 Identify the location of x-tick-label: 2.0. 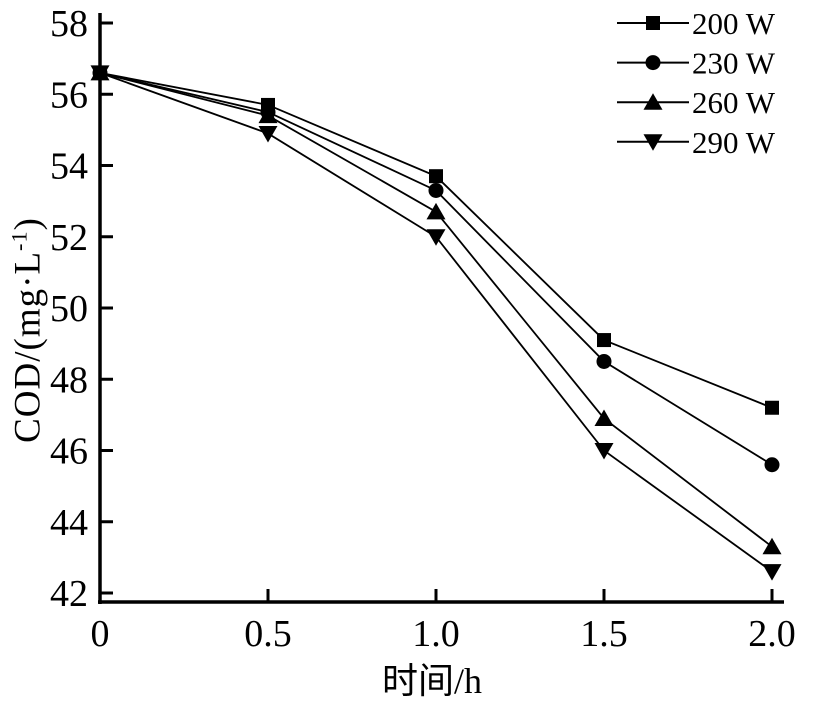
(772, 634).